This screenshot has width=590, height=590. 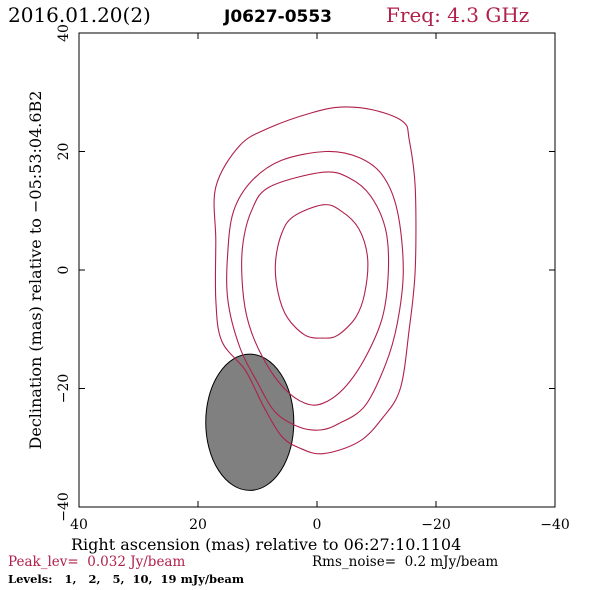 I want to click on y-tick-label-0: −40, so click(x=64, y=507).